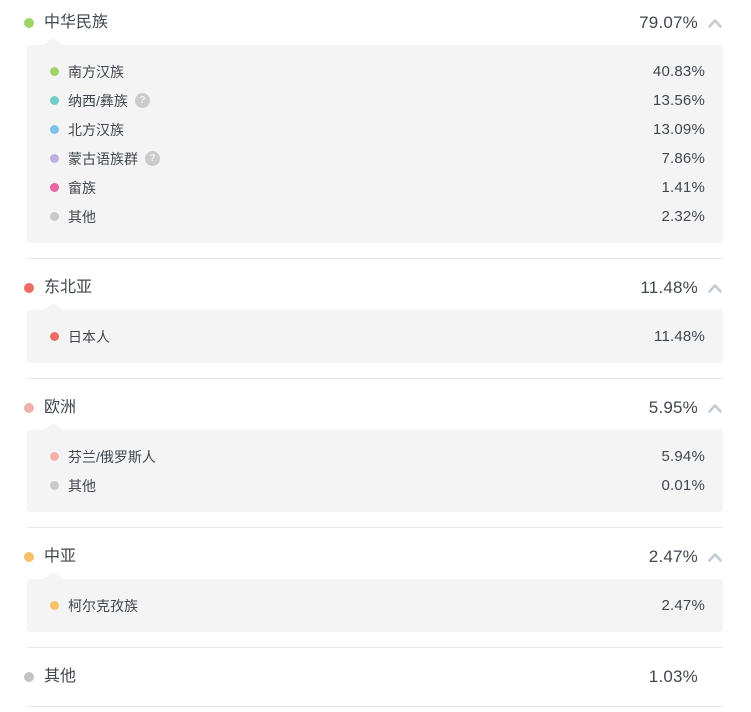 The height and width of the screenshot is (712, 751). Describe the element at coordinates (60, 407) in the screenshot. I see `category-title: 欧洲` at that location.